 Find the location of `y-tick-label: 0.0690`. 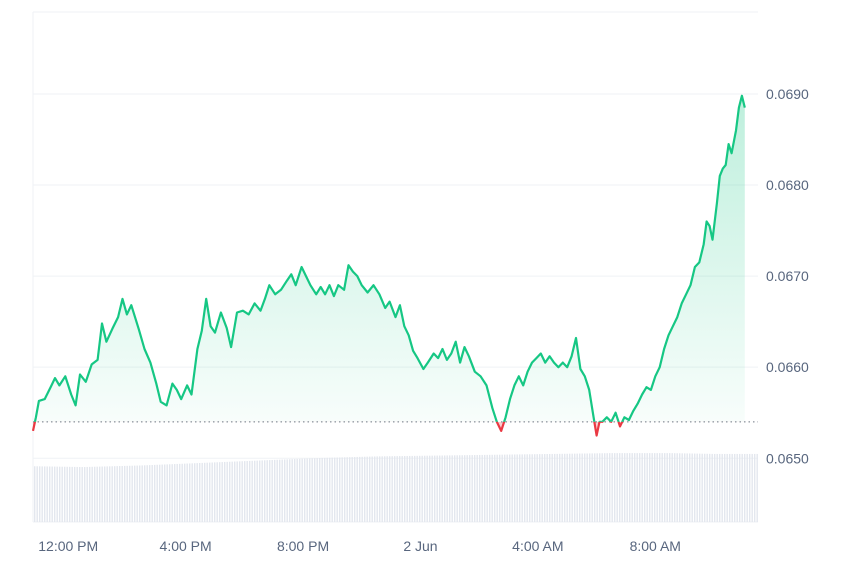

y-tick-label: 0.0690 is located at coordinates (787, 94).